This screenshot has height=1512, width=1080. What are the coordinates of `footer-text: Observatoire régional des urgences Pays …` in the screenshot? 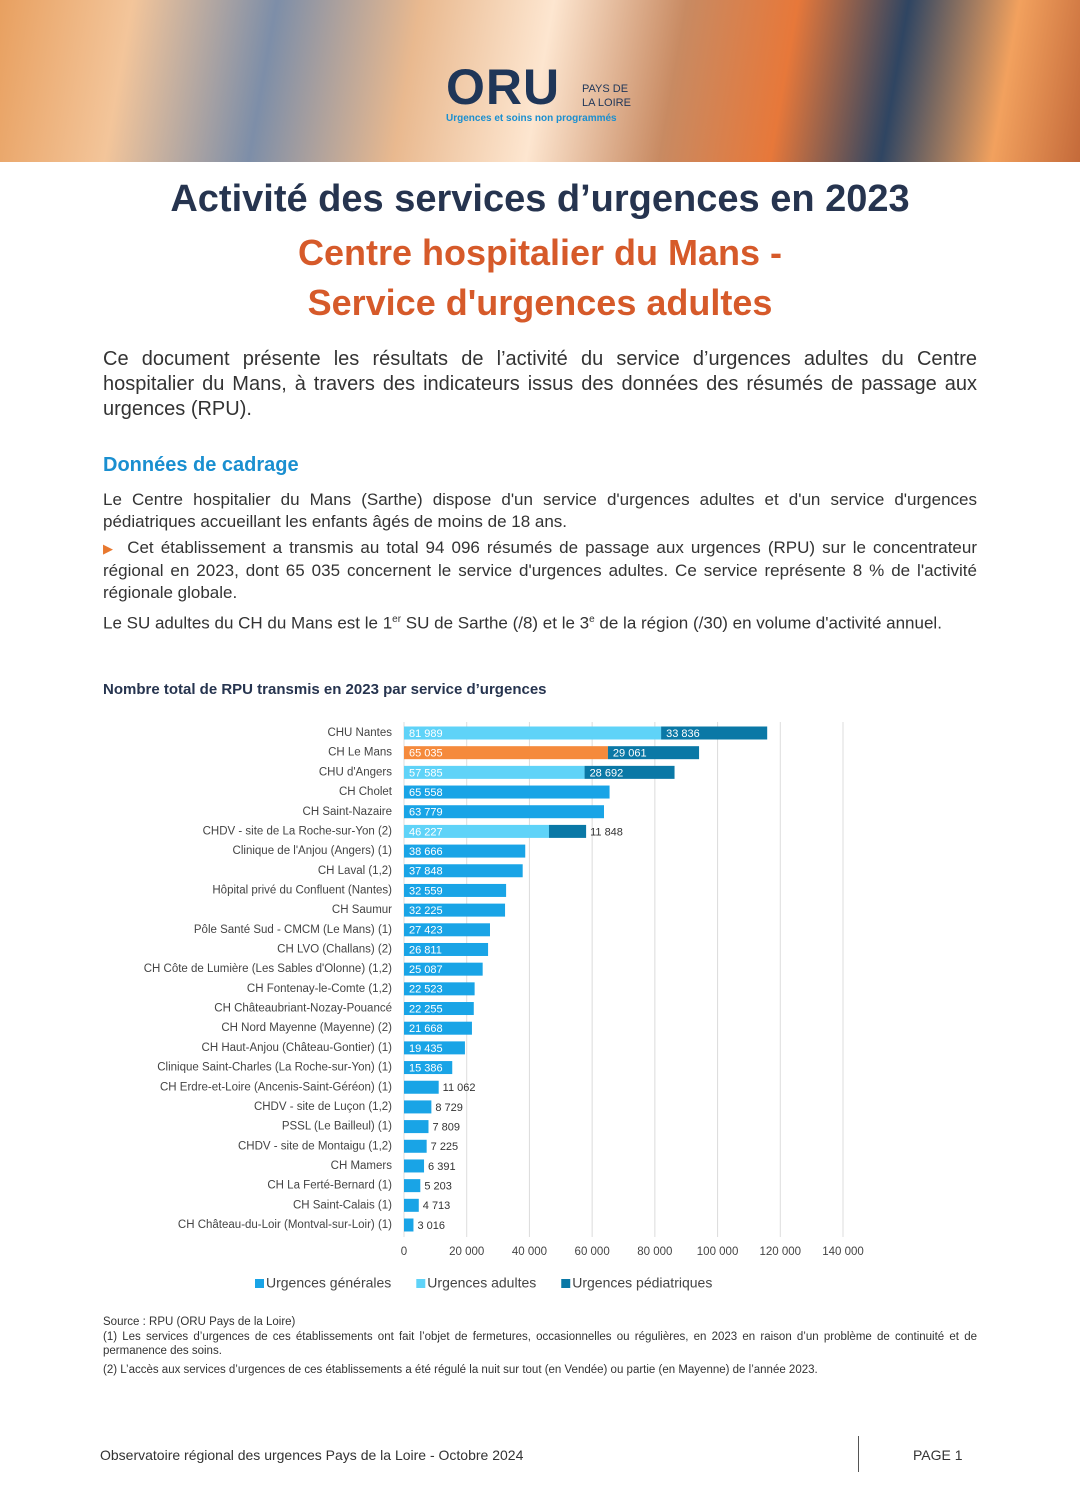 It's located at (312, 1455).